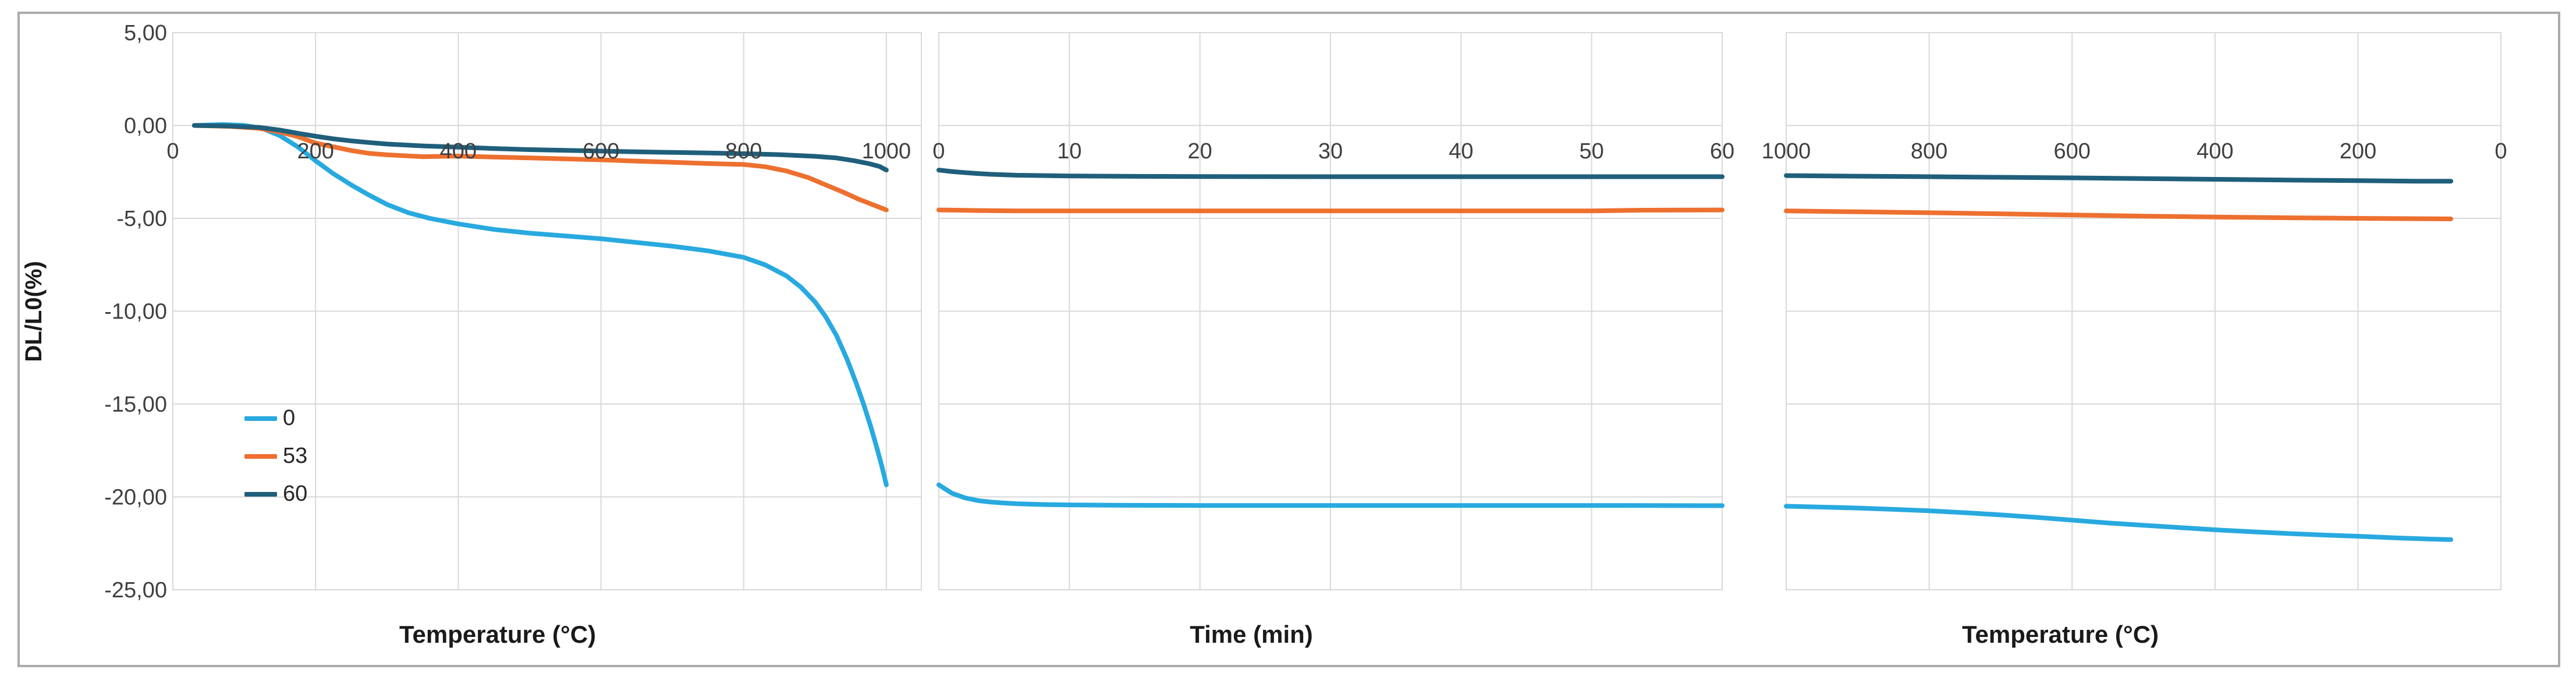 The image size is (2576, 680). What do you see at coordinates (142, 219) in the screenshot?
I see `y-tick-label: -5,00` at bounding box center [142, 219].